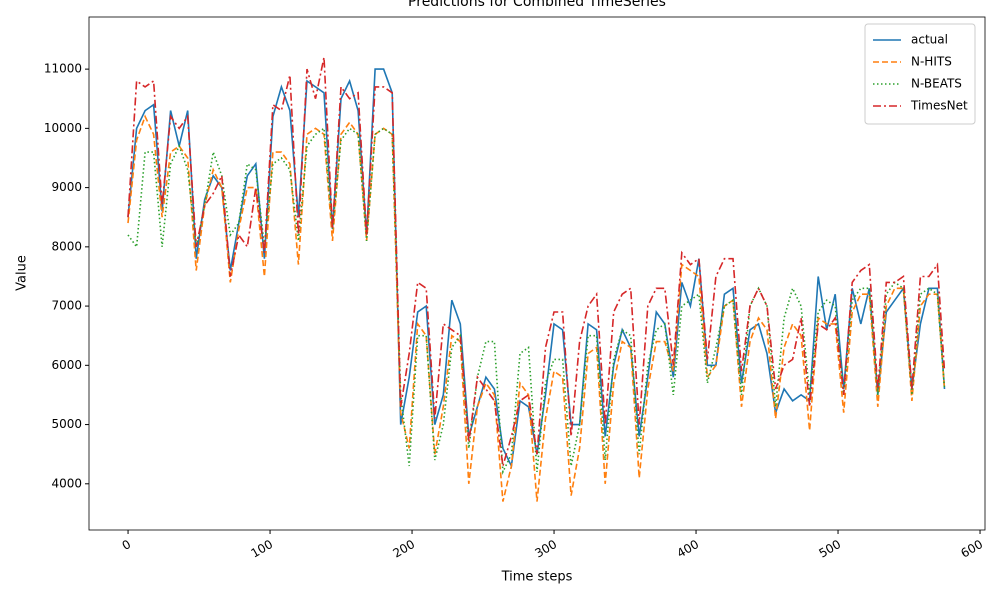  I want to click on y-tick-label: 8000, so click(66, 246).